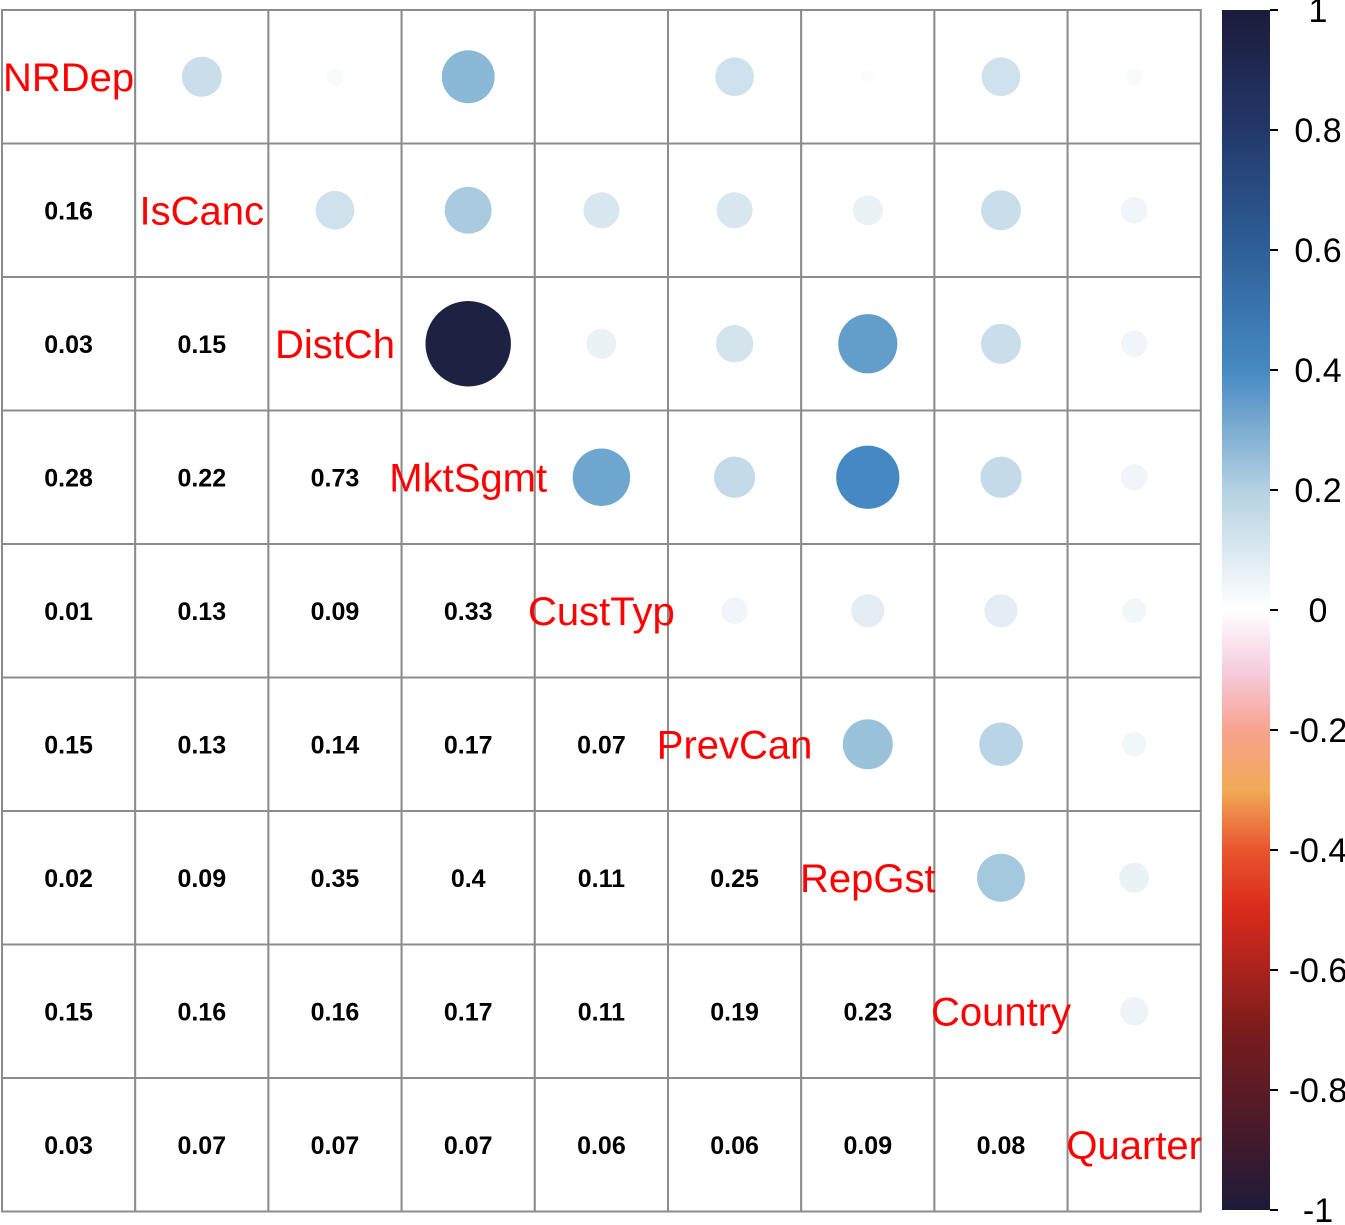 This screenshot has height=1225, width=1345. I want to click on colorbar-tick-label: 0, so click(1318, 611).